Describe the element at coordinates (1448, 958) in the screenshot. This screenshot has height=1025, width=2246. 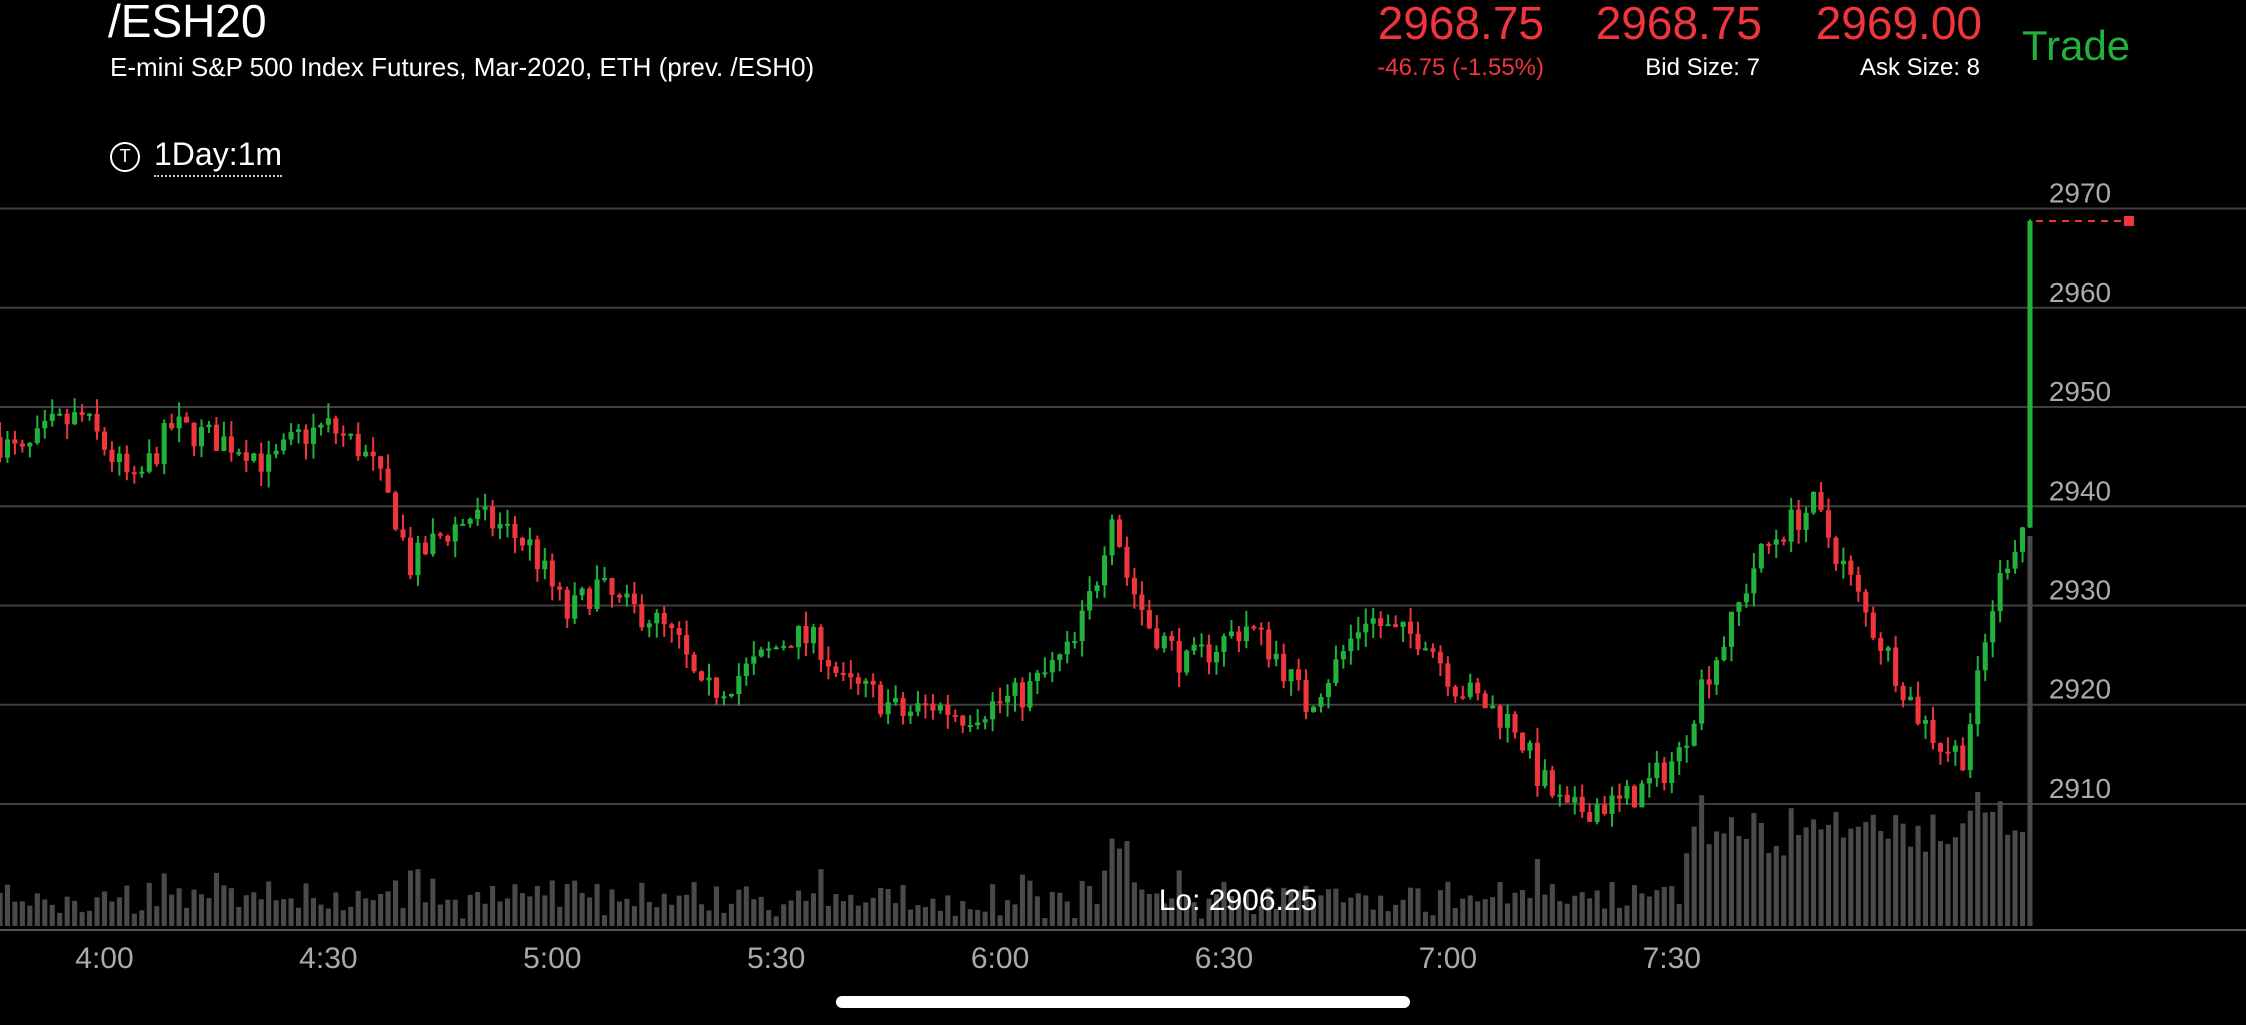
I see `x-tick-label: 7:00` at that location.